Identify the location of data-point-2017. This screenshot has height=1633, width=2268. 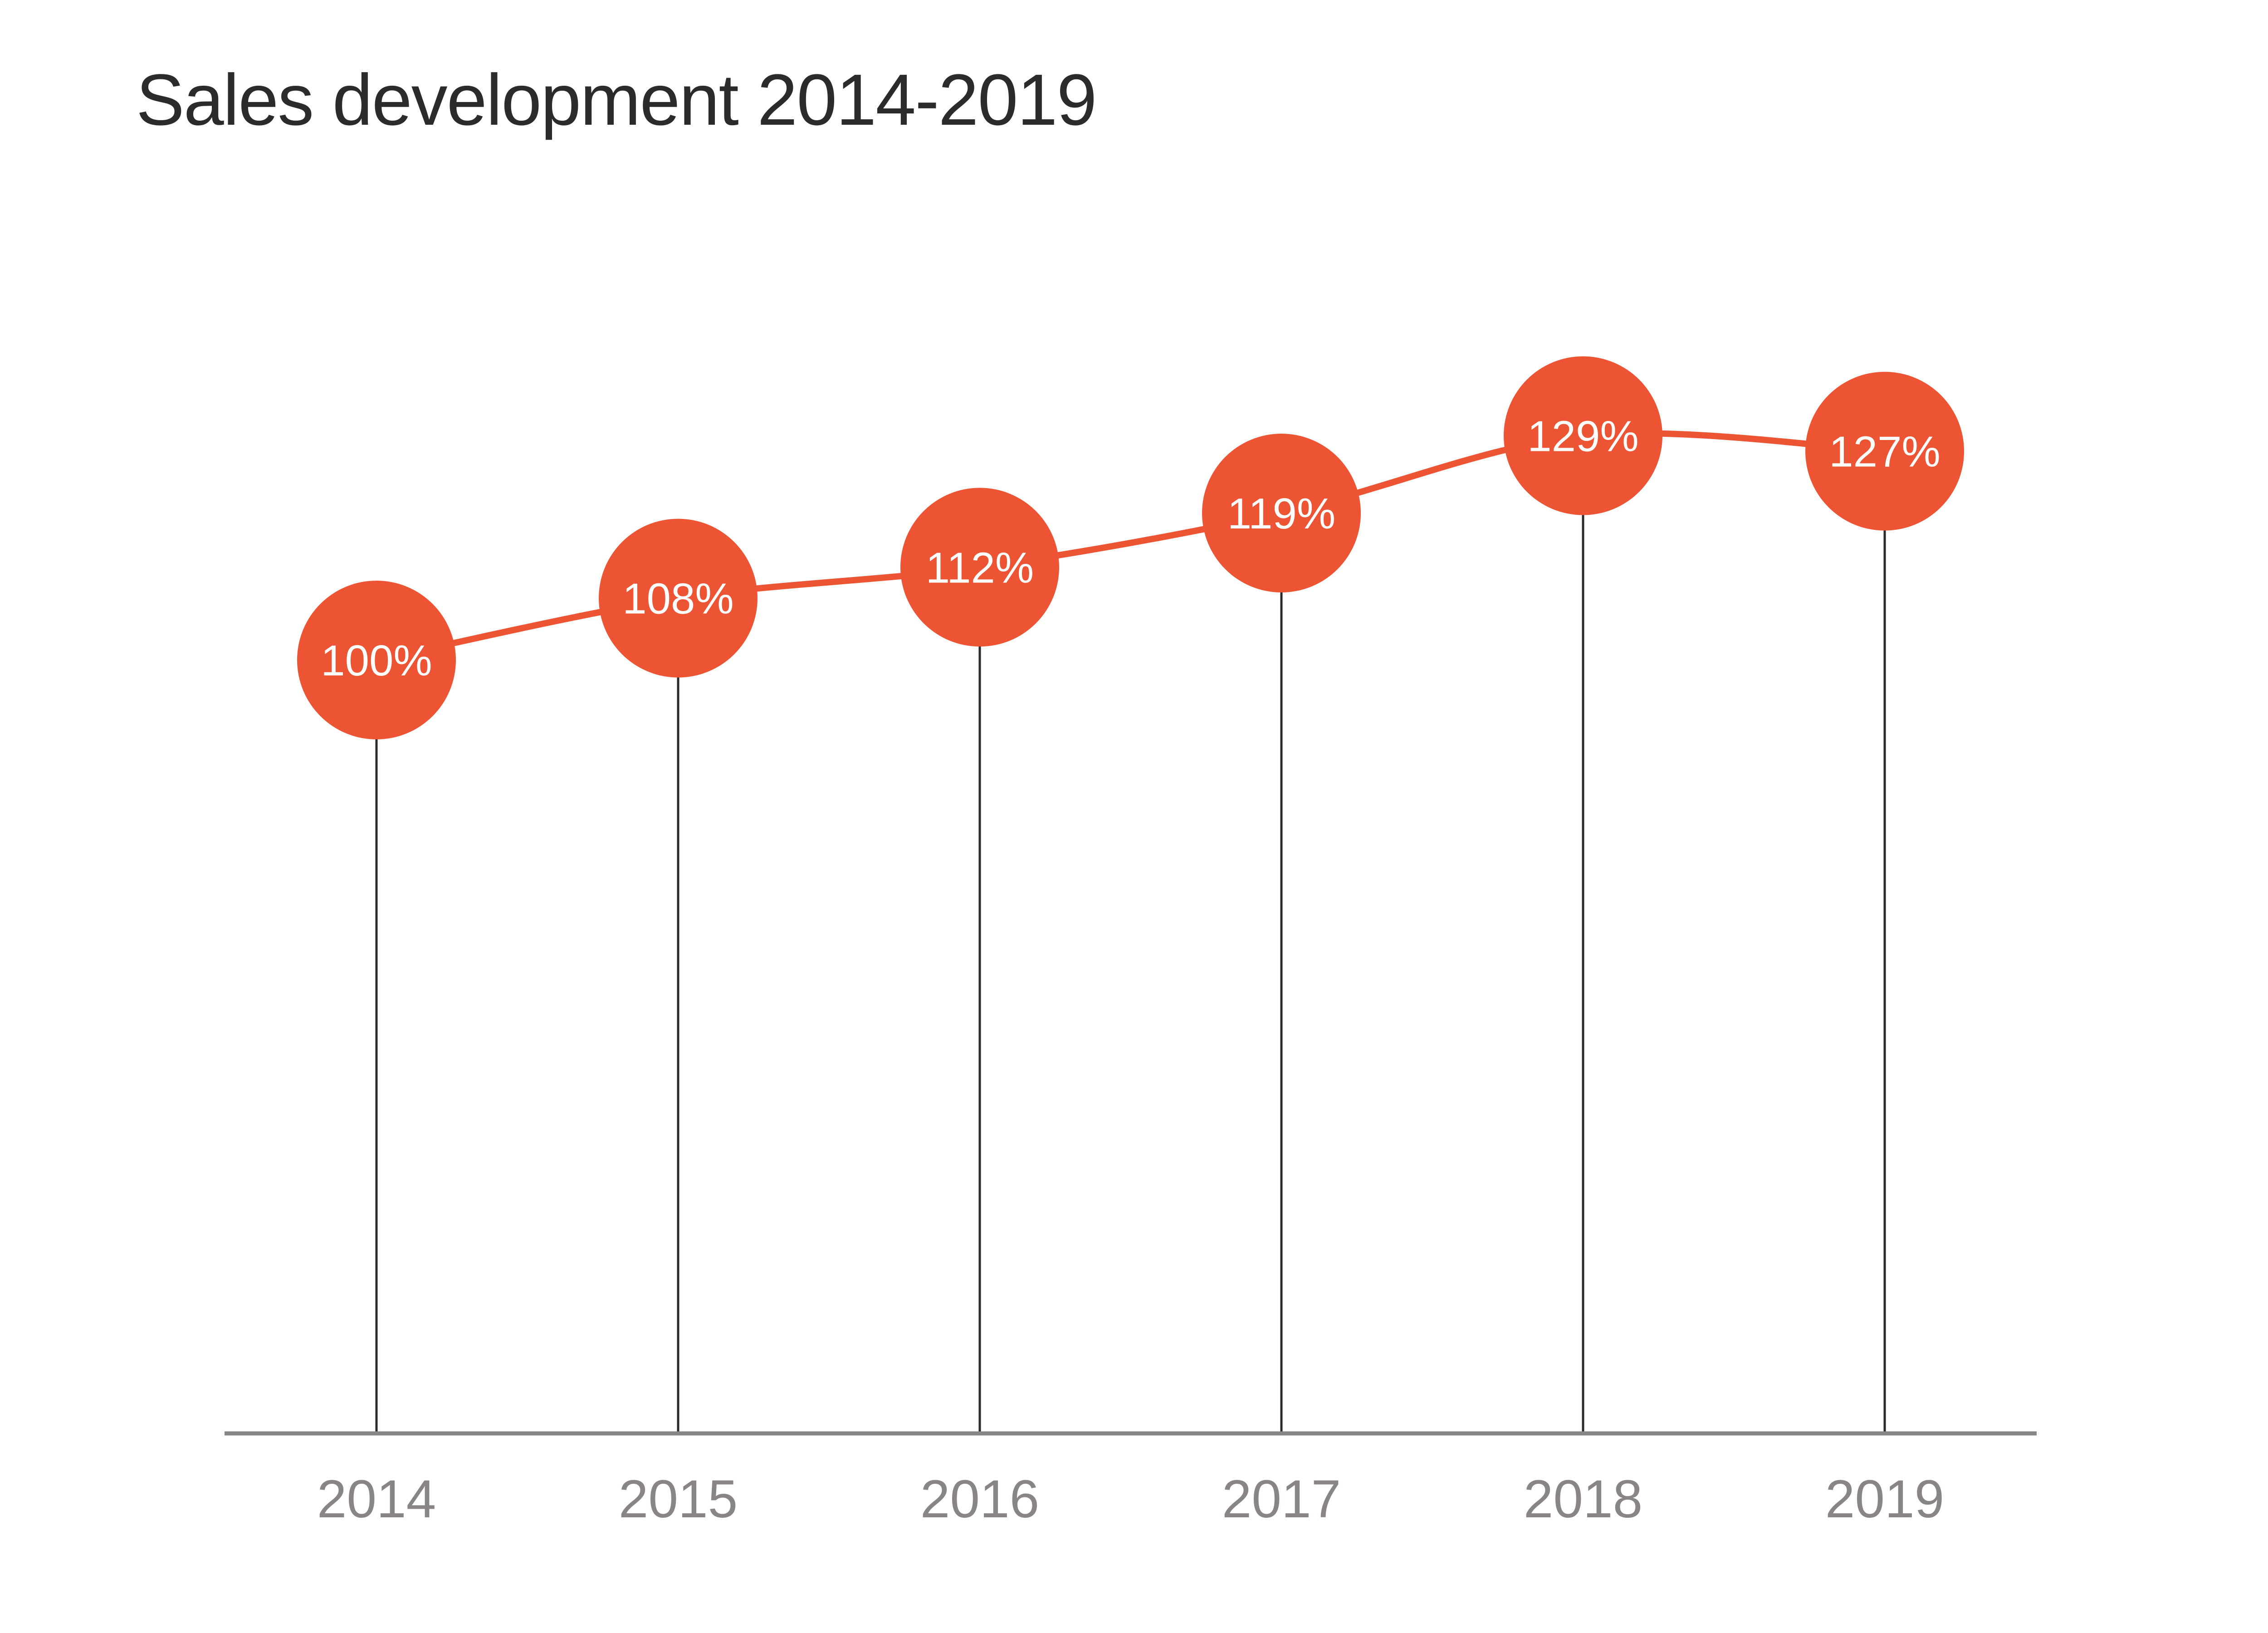
(1282, 513).